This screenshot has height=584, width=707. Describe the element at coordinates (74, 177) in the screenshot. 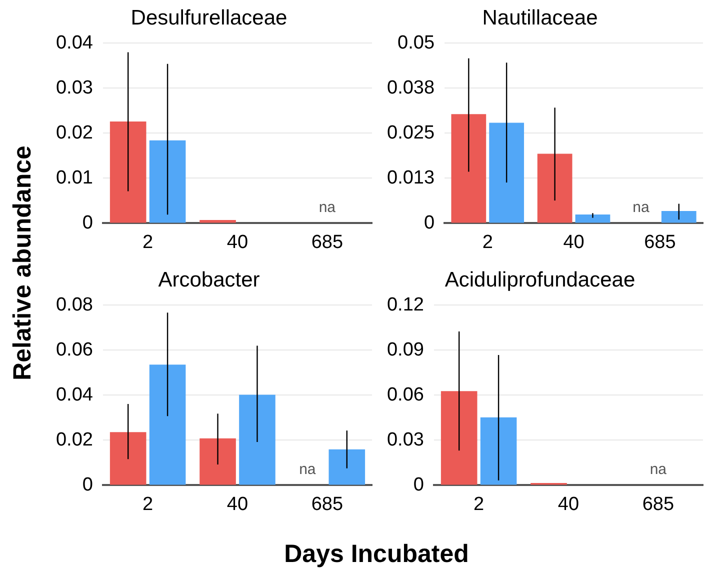

I see `y-tick-label: 0.01` at that location.